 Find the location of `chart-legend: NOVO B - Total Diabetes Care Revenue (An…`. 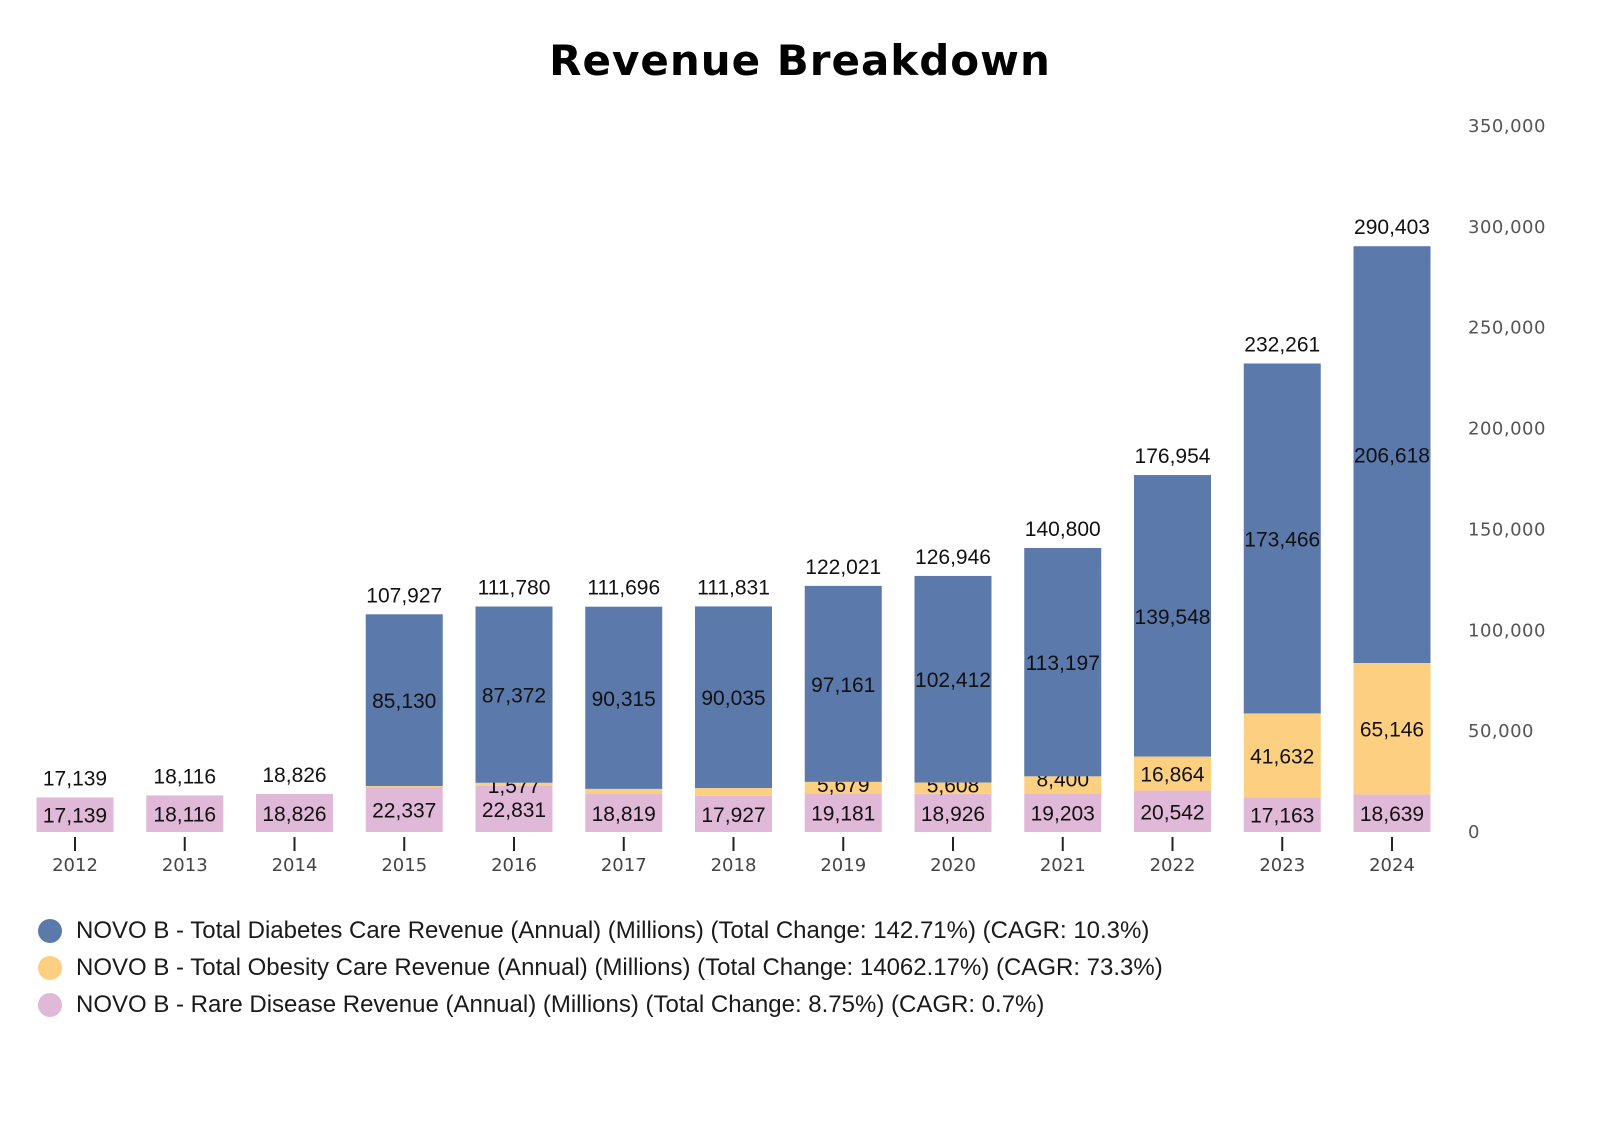

chart-legend: NOVO B - Total Diabetes Care Revenue (An… is located at coordinates (600, 967).